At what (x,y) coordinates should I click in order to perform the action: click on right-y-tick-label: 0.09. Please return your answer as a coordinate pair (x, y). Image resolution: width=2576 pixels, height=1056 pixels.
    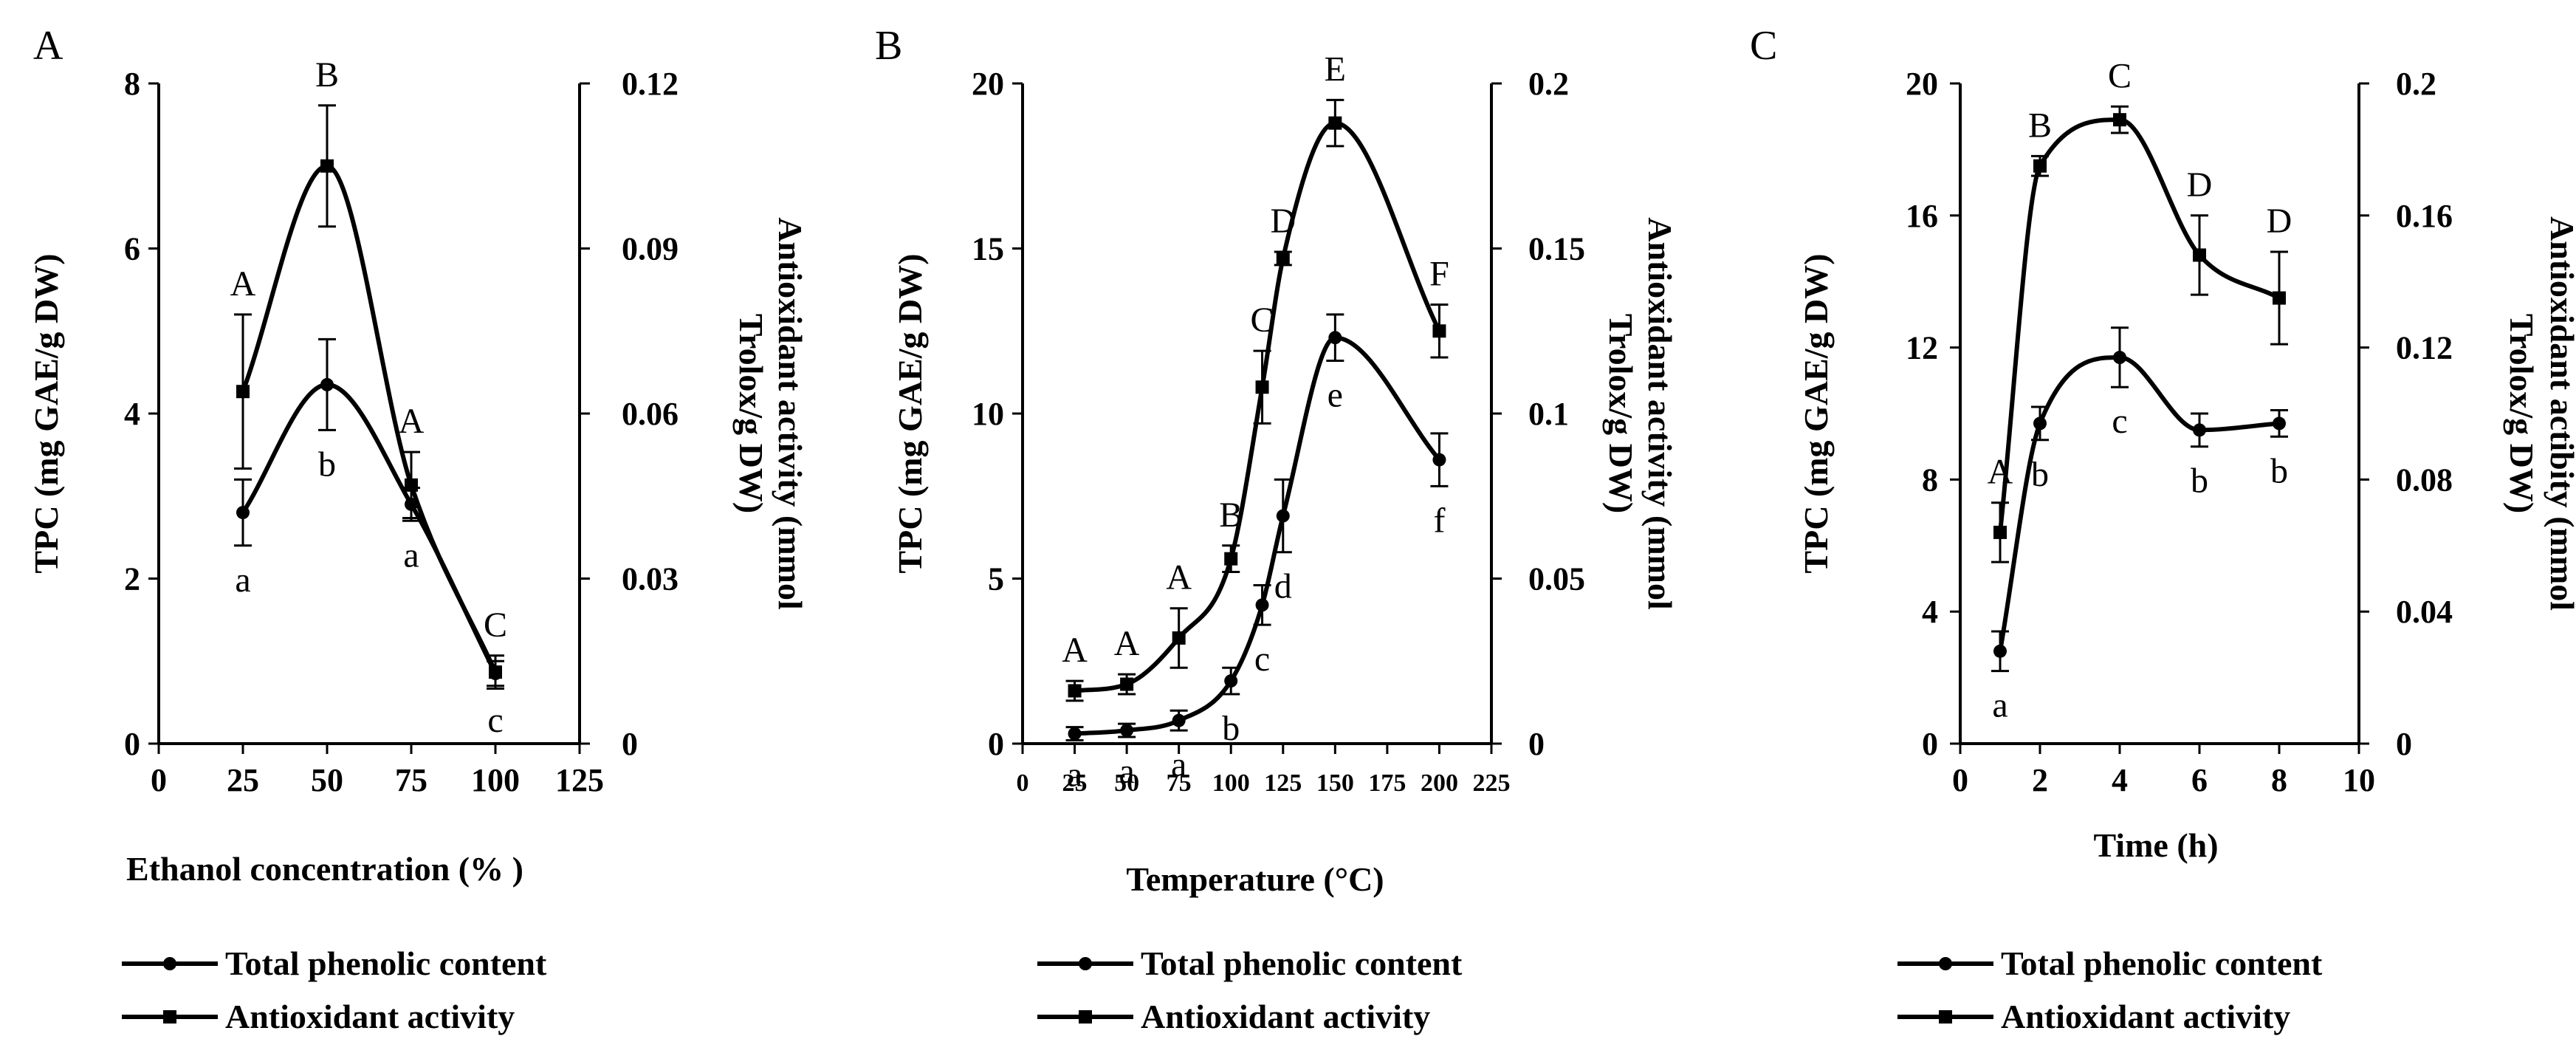
    Looking at the image, I should click on (650, 249).